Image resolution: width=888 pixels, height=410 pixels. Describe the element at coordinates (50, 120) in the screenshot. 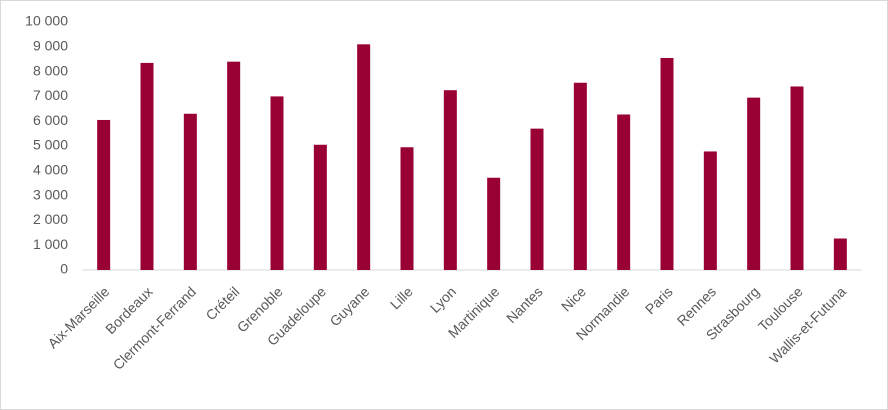

I see `y-tick-label: 6 000` at that location.